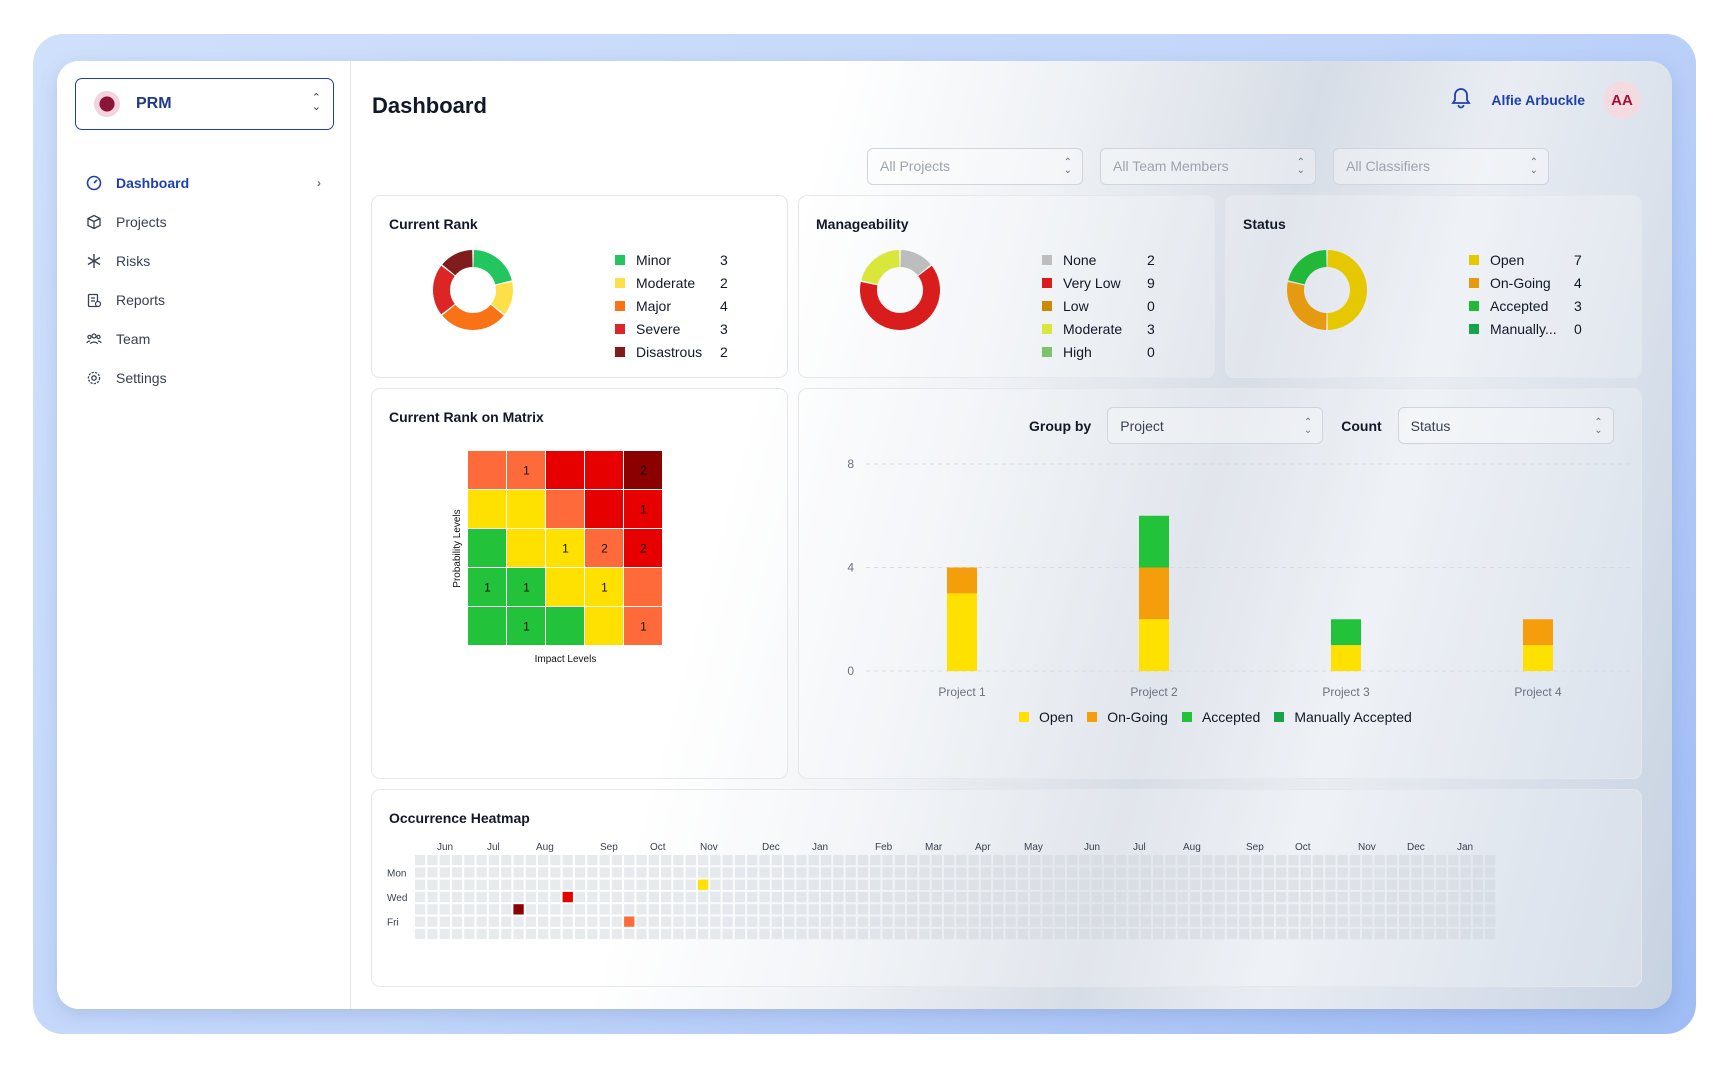  Describe the element at coordinates (1154, 541) in the screenshot. I see `bar-segment` at that location.